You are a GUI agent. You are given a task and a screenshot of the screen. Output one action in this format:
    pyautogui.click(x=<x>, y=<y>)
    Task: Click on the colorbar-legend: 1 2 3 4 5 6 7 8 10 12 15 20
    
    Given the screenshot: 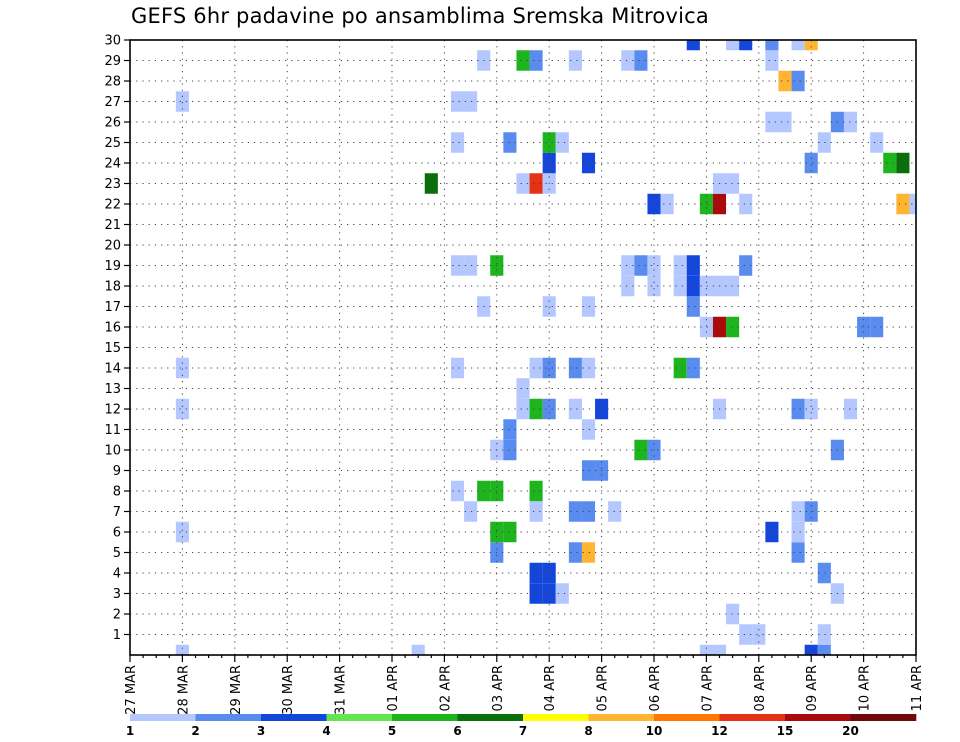 What is the action you would take?
    pyautogui.click(x=521, y=726)
    